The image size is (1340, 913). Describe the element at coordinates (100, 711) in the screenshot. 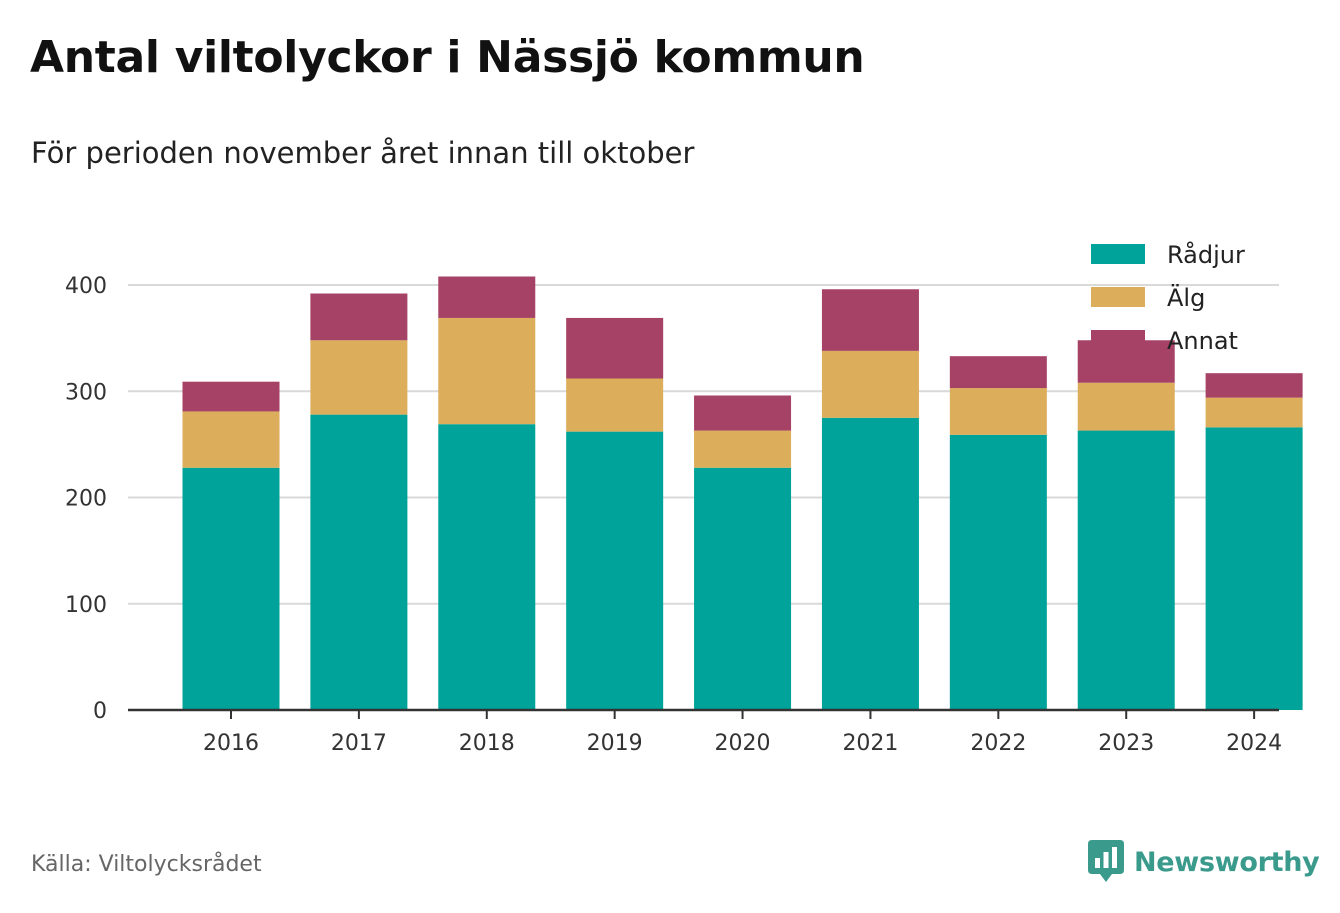

I see `y-tick-label-0: 0` at that location.